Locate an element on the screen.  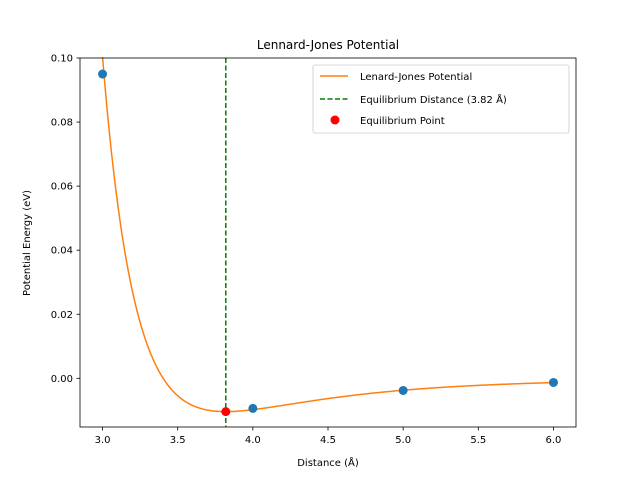
legend-label-equilibrium-distance: Equilibrium Distance (3.82 Å) is located at coordinates (433, 99).